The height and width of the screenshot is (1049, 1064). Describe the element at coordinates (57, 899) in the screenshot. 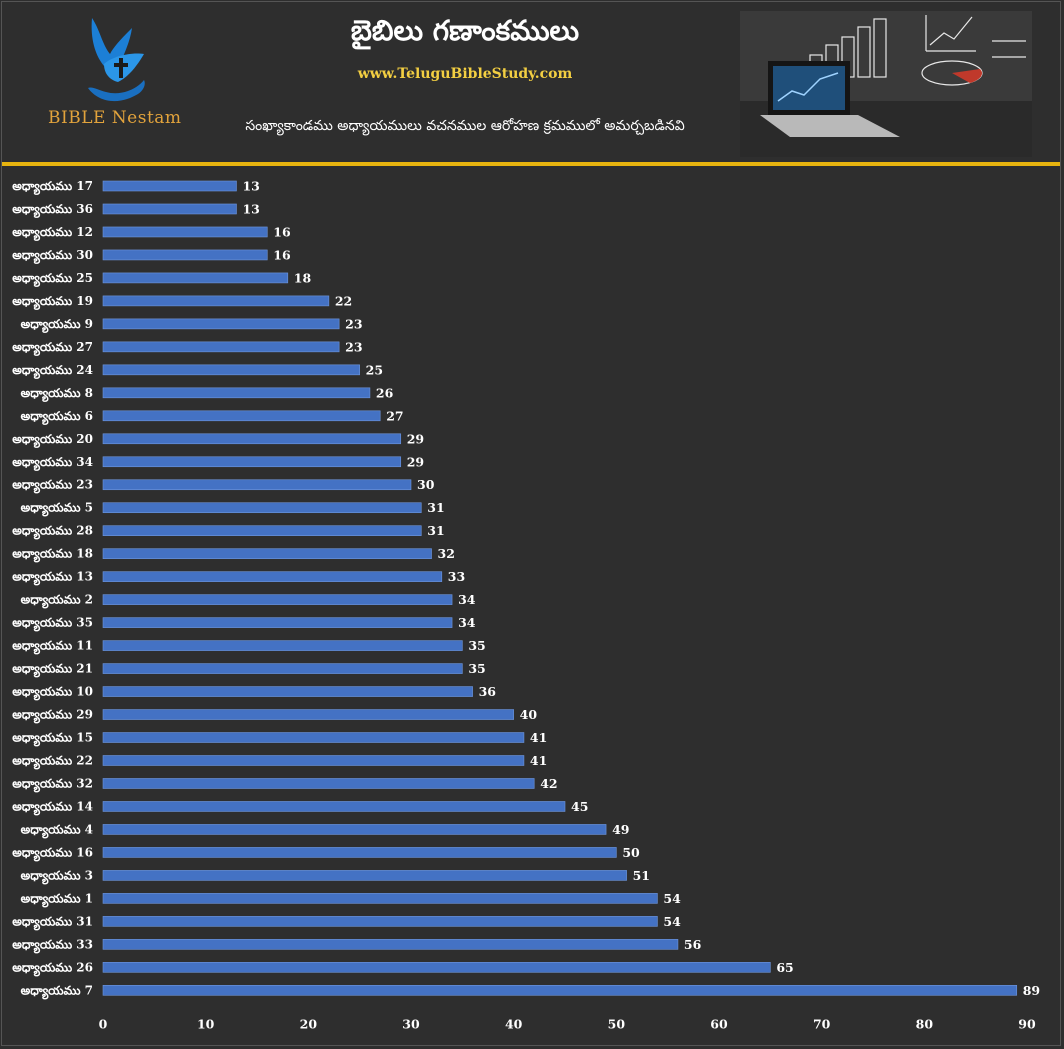

I see `category-label: అధ్యాయము 1` at that location.